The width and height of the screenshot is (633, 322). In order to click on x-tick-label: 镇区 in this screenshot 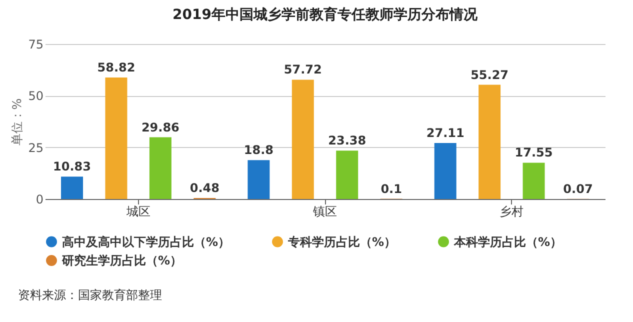, I will do `click(324, 211)`.